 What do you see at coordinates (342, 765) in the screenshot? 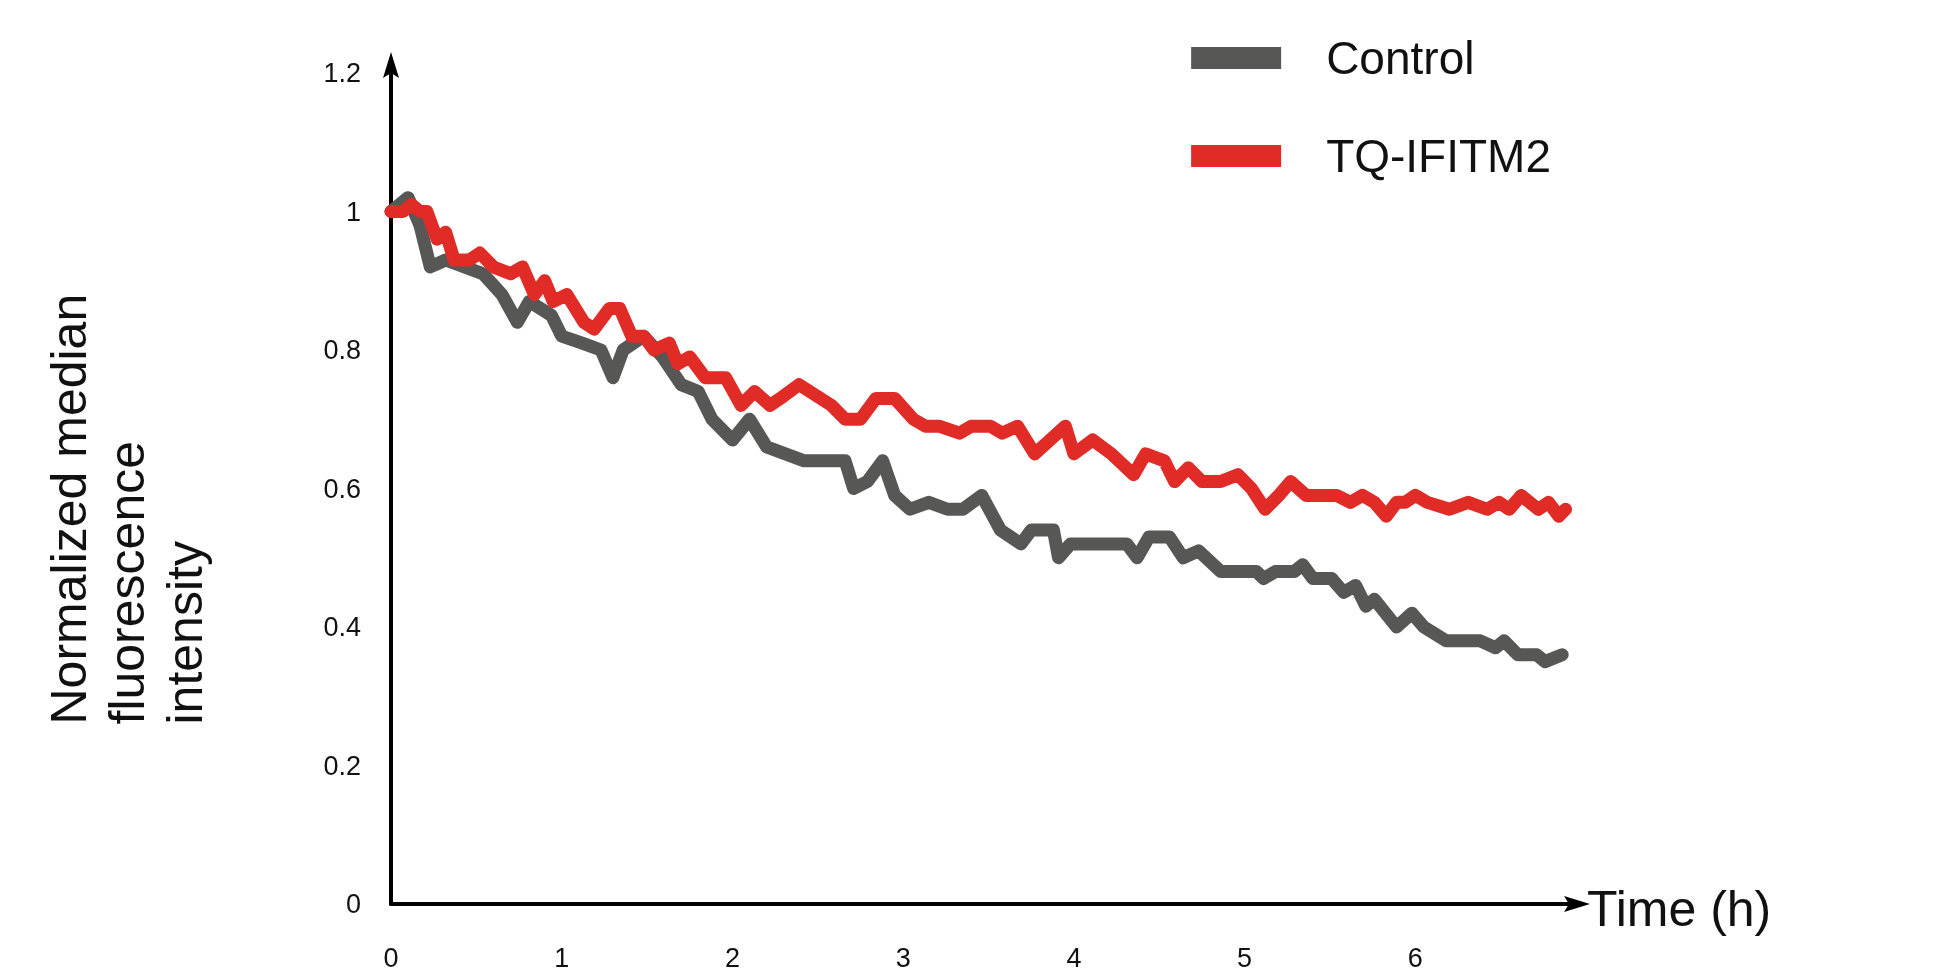
I see `y-tick-label: 0.2` at bounding box center [342, 765].